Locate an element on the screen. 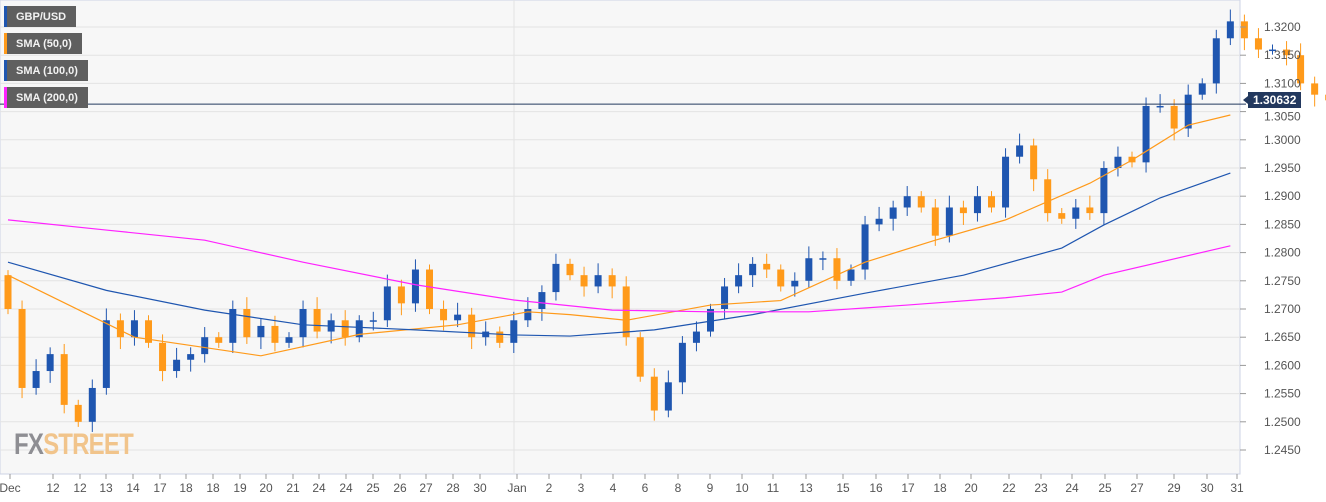 The height and width of the screenshot is (502, 1326). legend-label: SMA (100,0) is located at coordinates (47, 70).